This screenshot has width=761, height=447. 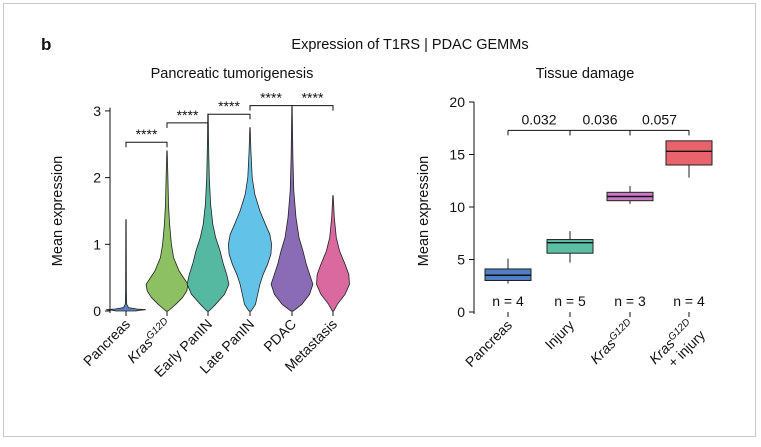 What do you see at coordinates (461, 312) in the screenshot?
I see `box-y-tick-label: 0` at bounding box center [461, 312].